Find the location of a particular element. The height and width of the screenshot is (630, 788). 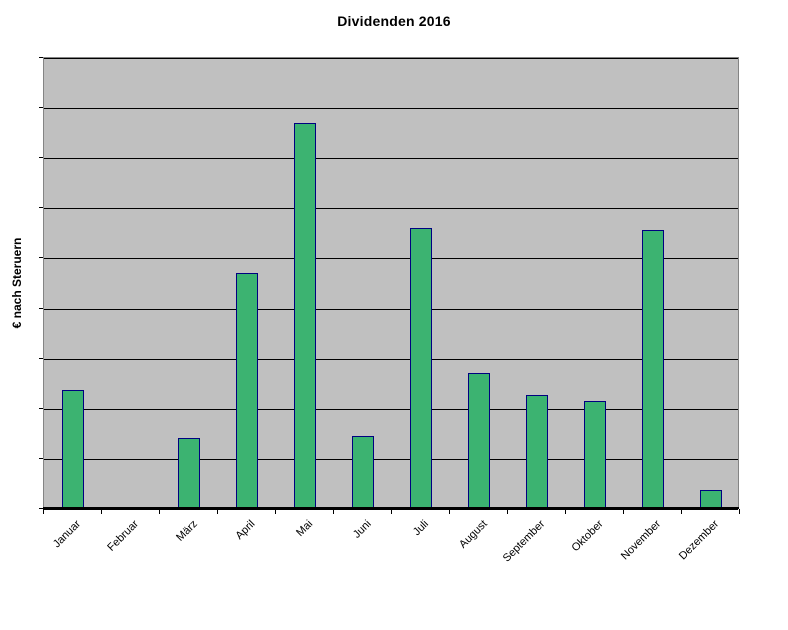

x-axis-label-oktober: Oktober is located at coordinates (587, 536).